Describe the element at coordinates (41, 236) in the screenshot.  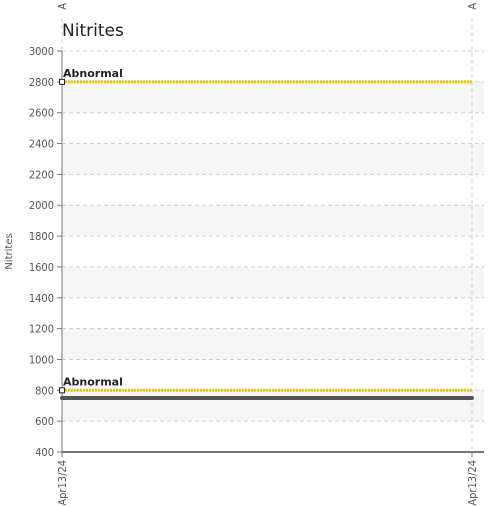
I see `y-tick-label: 1800` at that location.